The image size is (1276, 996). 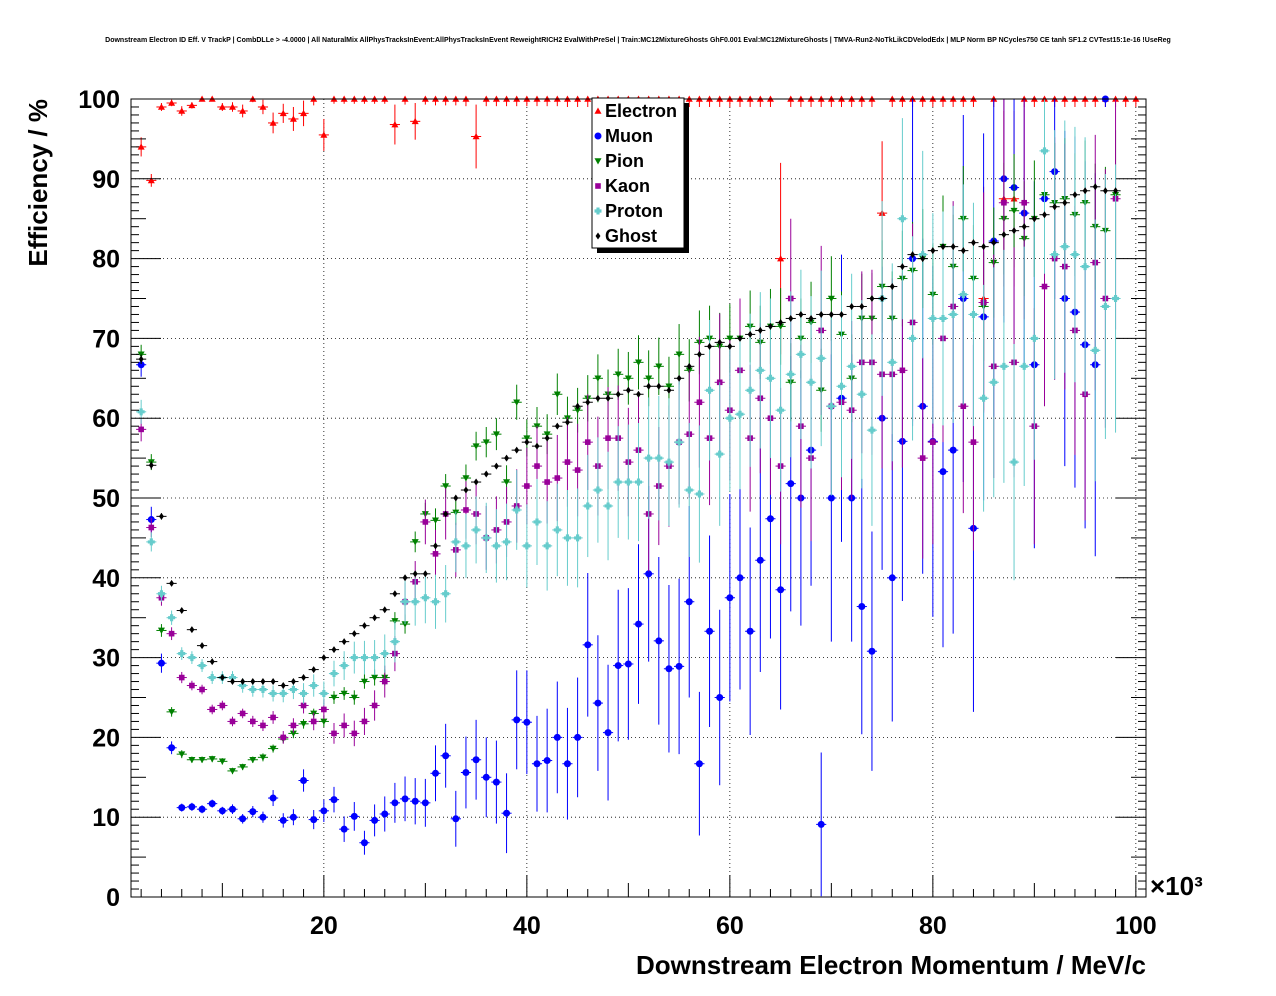 What do you see at coordinates (598, 186) in the screenshot?
I see `legend-marker-kaon` at bounding box center [598, 186].